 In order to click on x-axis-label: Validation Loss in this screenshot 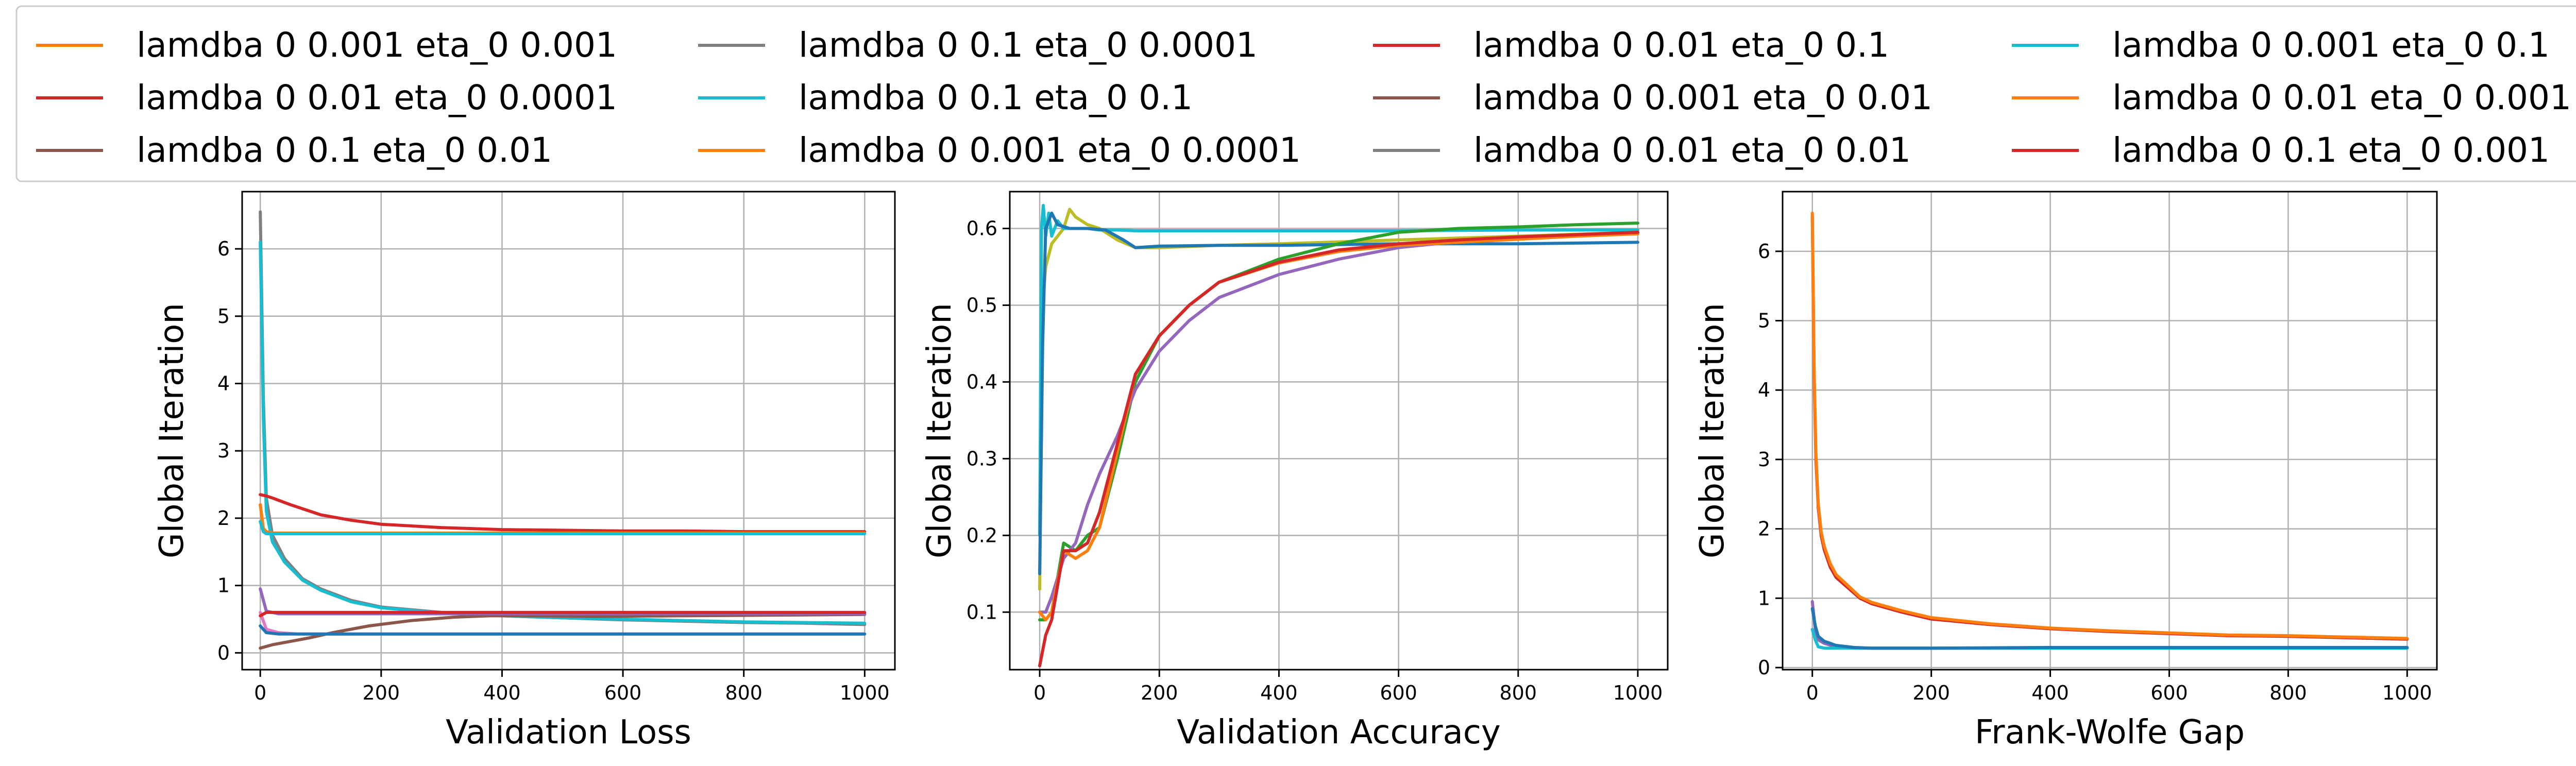, I will do `click(568, 732)`.